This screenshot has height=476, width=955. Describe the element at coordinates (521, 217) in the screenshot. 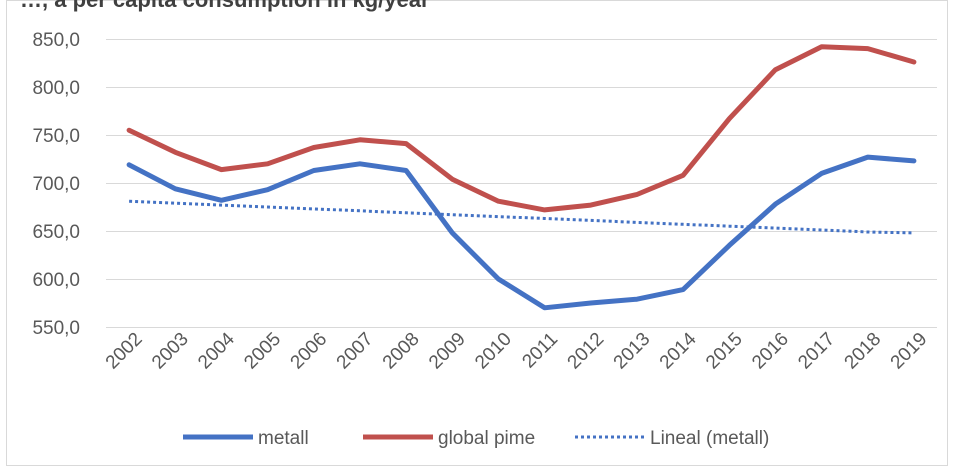

I see `series-line-lineal-metall` at that location.